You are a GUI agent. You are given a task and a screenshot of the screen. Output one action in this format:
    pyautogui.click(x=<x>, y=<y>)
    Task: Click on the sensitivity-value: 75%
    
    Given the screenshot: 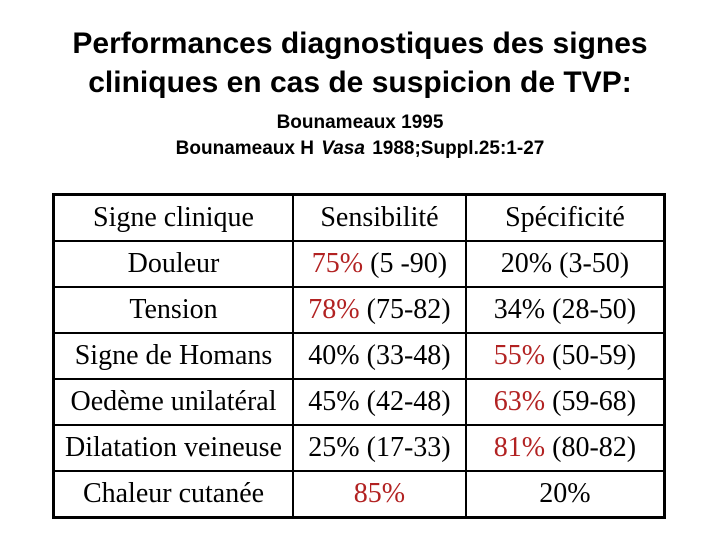 What is the action you would take?
    pyautogui.click(x=337, y=263)
    